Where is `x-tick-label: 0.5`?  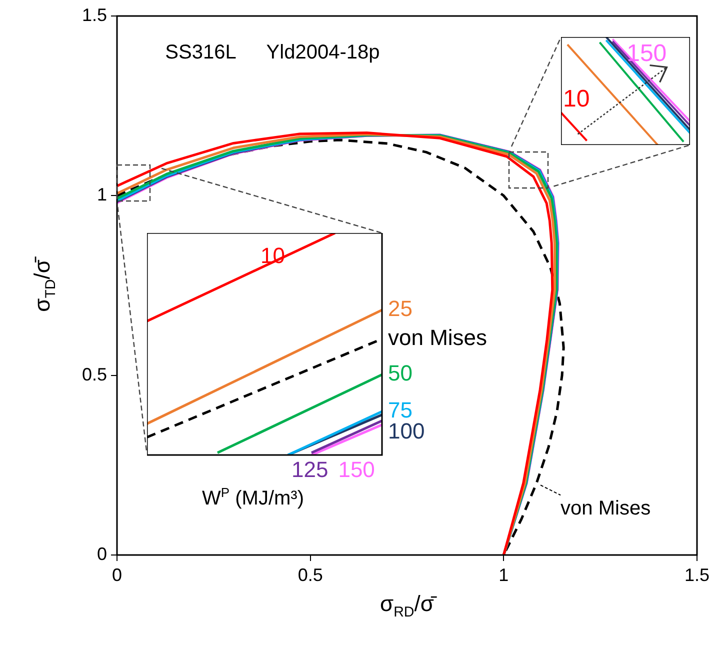
x-tick-label: 0.5 is located at coordinates (310, 574).